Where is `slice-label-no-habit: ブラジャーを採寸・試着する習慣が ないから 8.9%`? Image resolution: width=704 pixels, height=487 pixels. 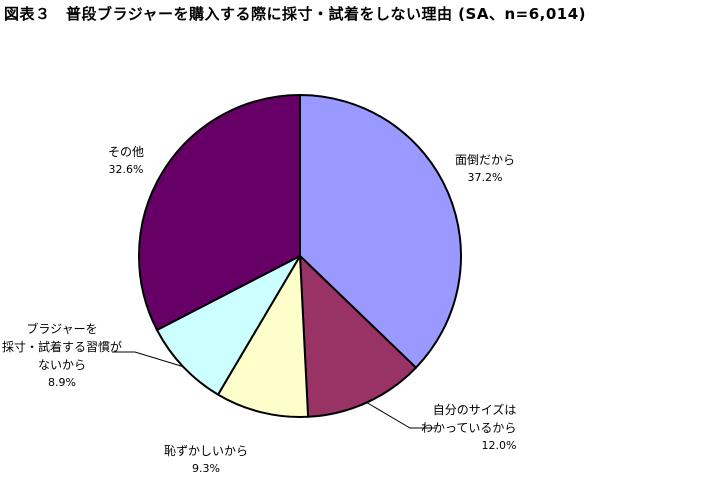 slice-label-no-habit: ブラジャーを採寸・試着する習慣が ないから 8.9% is located at coordinates (62, 356).